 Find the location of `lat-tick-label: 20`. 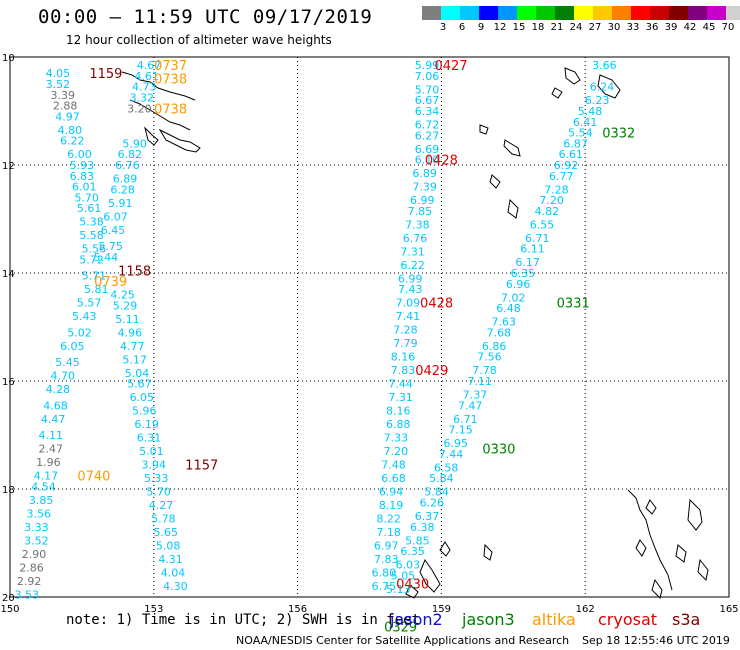

lat-tick-label: 20 is located at coordinates (8, 598).